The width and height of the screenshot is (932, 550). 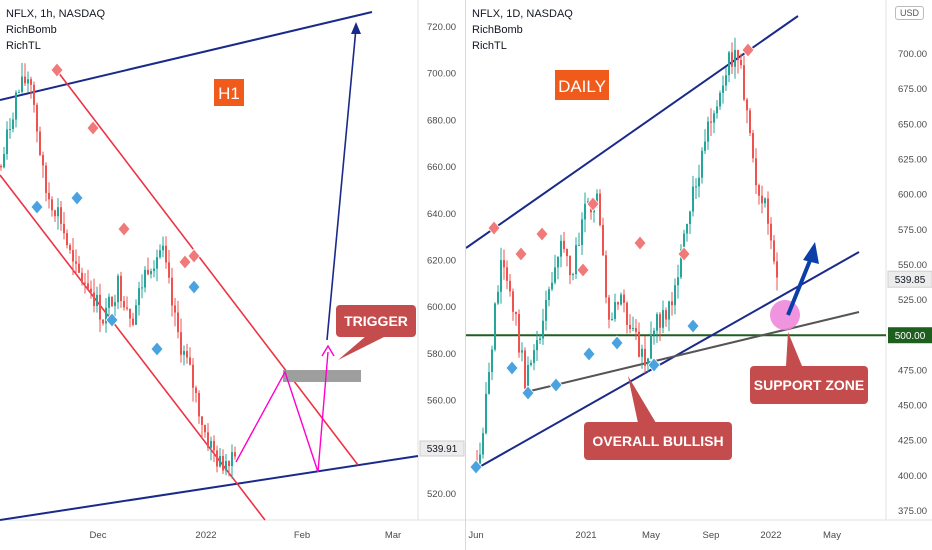 What do you see at coordinates (909, 13) in the screenshot?
I see `currency-badge: USD` at bounding box center [909, 13].